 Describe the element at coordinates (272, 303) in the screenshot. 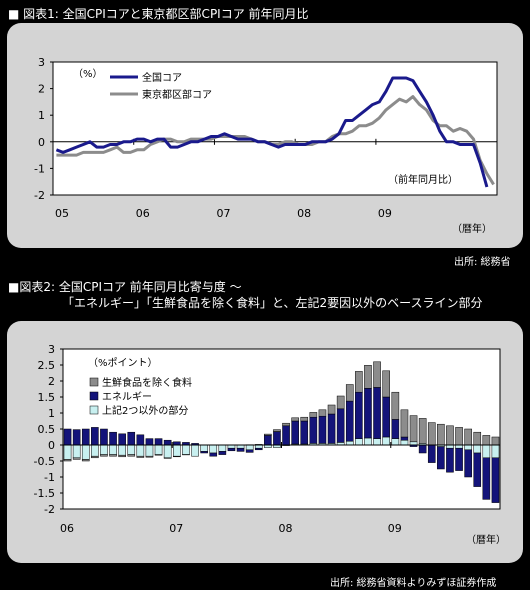

I see `figure2-title-line2: 「エネルギー」「生鮮食品を除く食料」と、左記2要因以外のベースライン部分` at that location.